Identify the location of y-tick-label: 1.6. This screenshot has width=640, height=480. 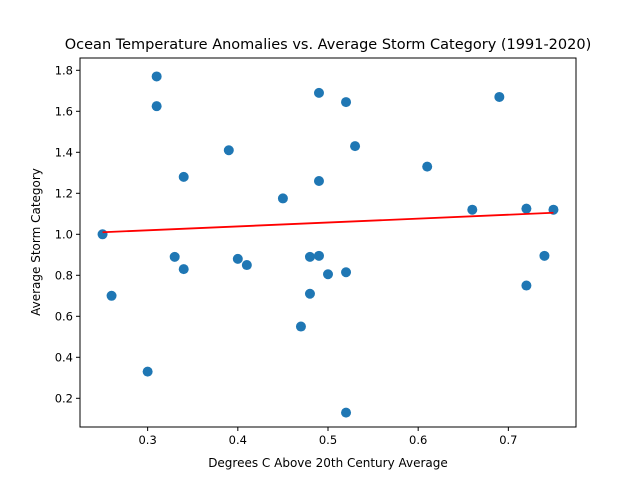
(64, 111).